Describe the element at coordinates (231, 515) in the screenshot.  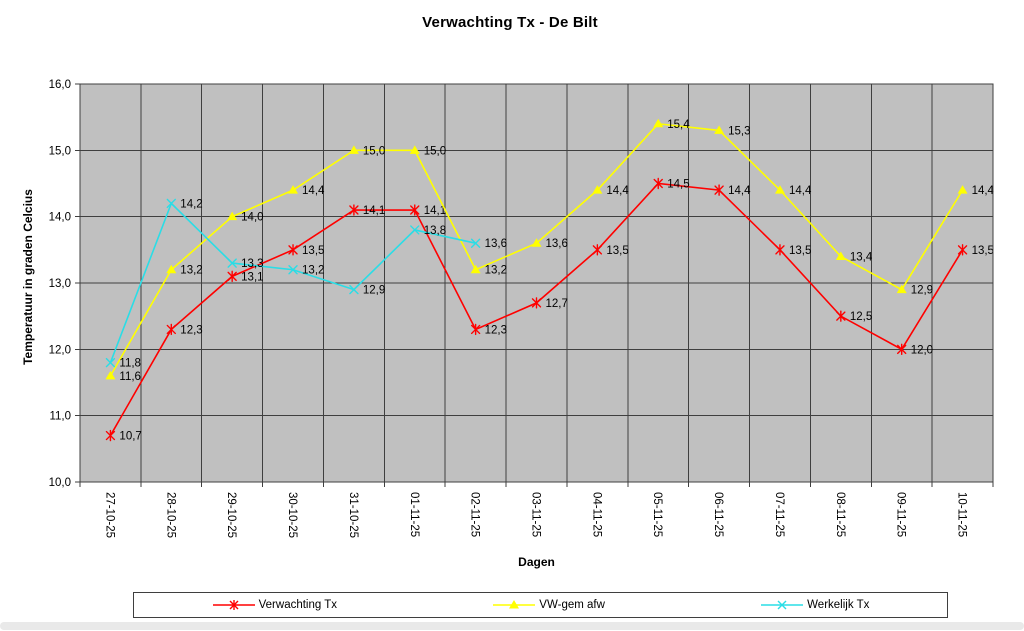
I see `x-tick-label: 29-10-25` at that location.